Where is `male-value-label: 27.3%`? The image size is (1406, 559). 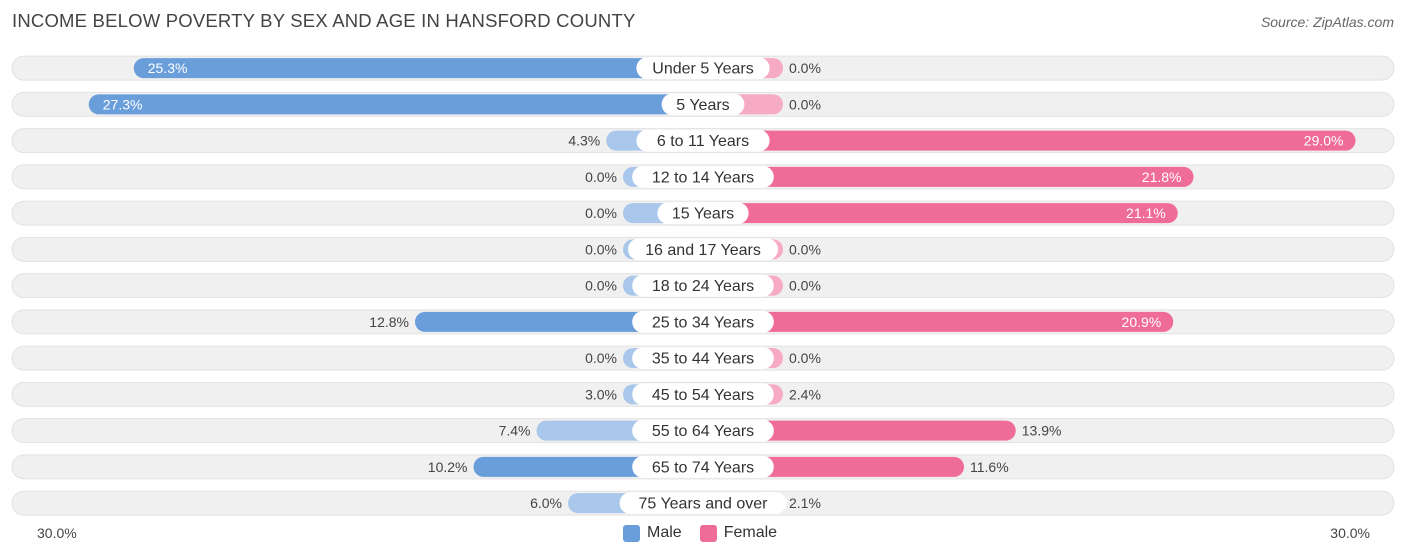 male-value-label: 27.3% is located at coordinates (123, 104).